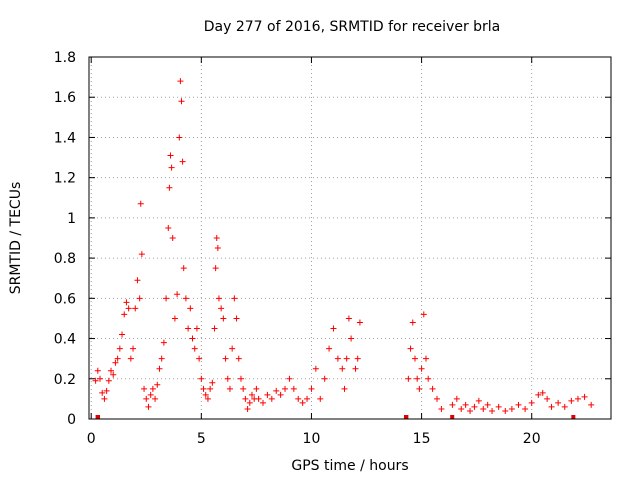  I want to click on x-tick-label: 20, so click(532, 439).